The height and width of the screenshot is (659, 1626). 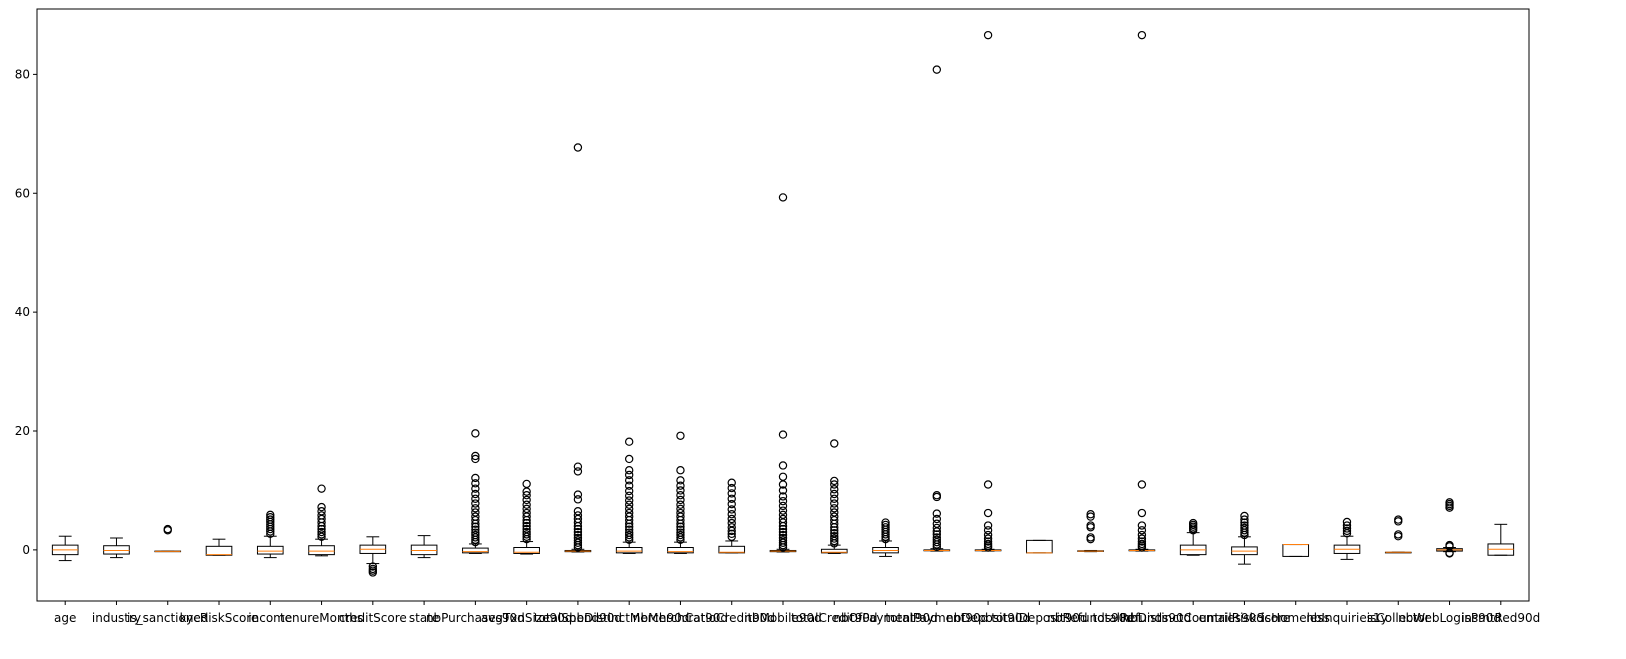 What do you see at coordinates (475, 618) in the screenshot?
I see `x-tick-label: nbPurchases90d` at bounding box center [475, 618].